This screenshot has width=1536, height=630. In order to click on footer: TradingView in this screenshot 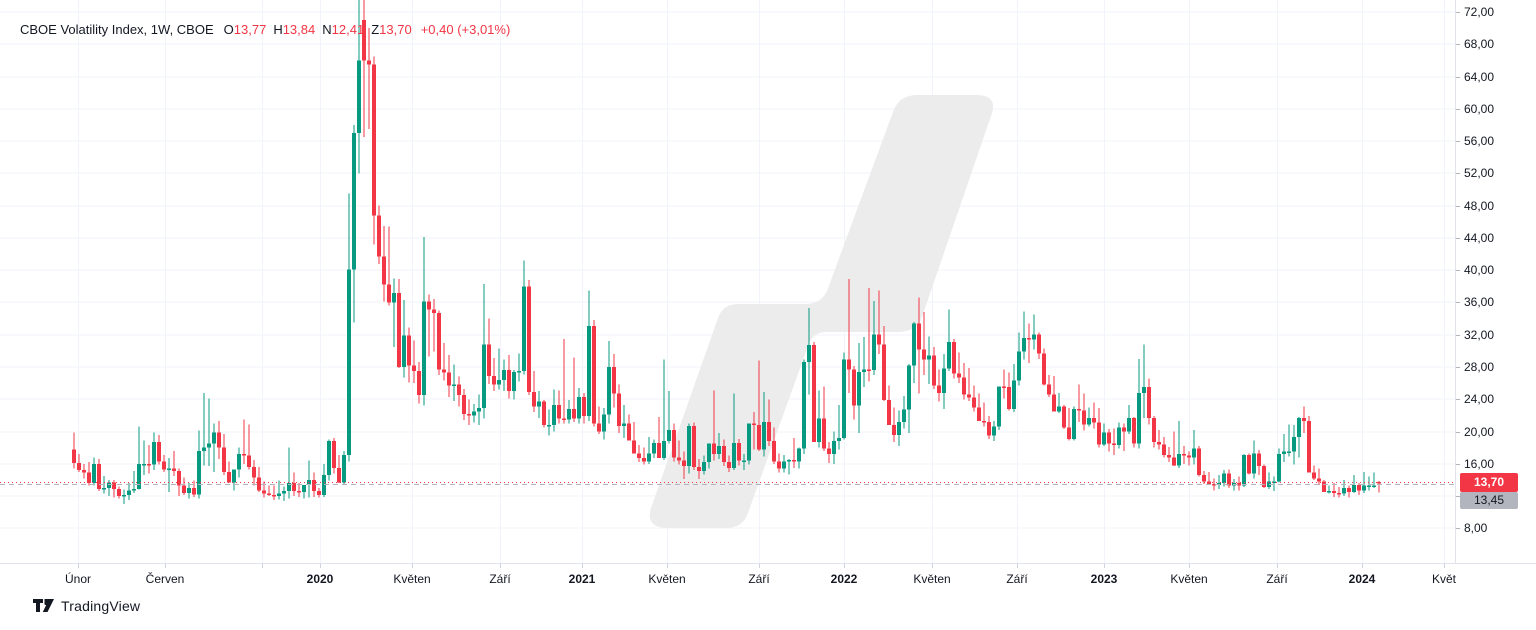, I will do `click(86, 606)`.